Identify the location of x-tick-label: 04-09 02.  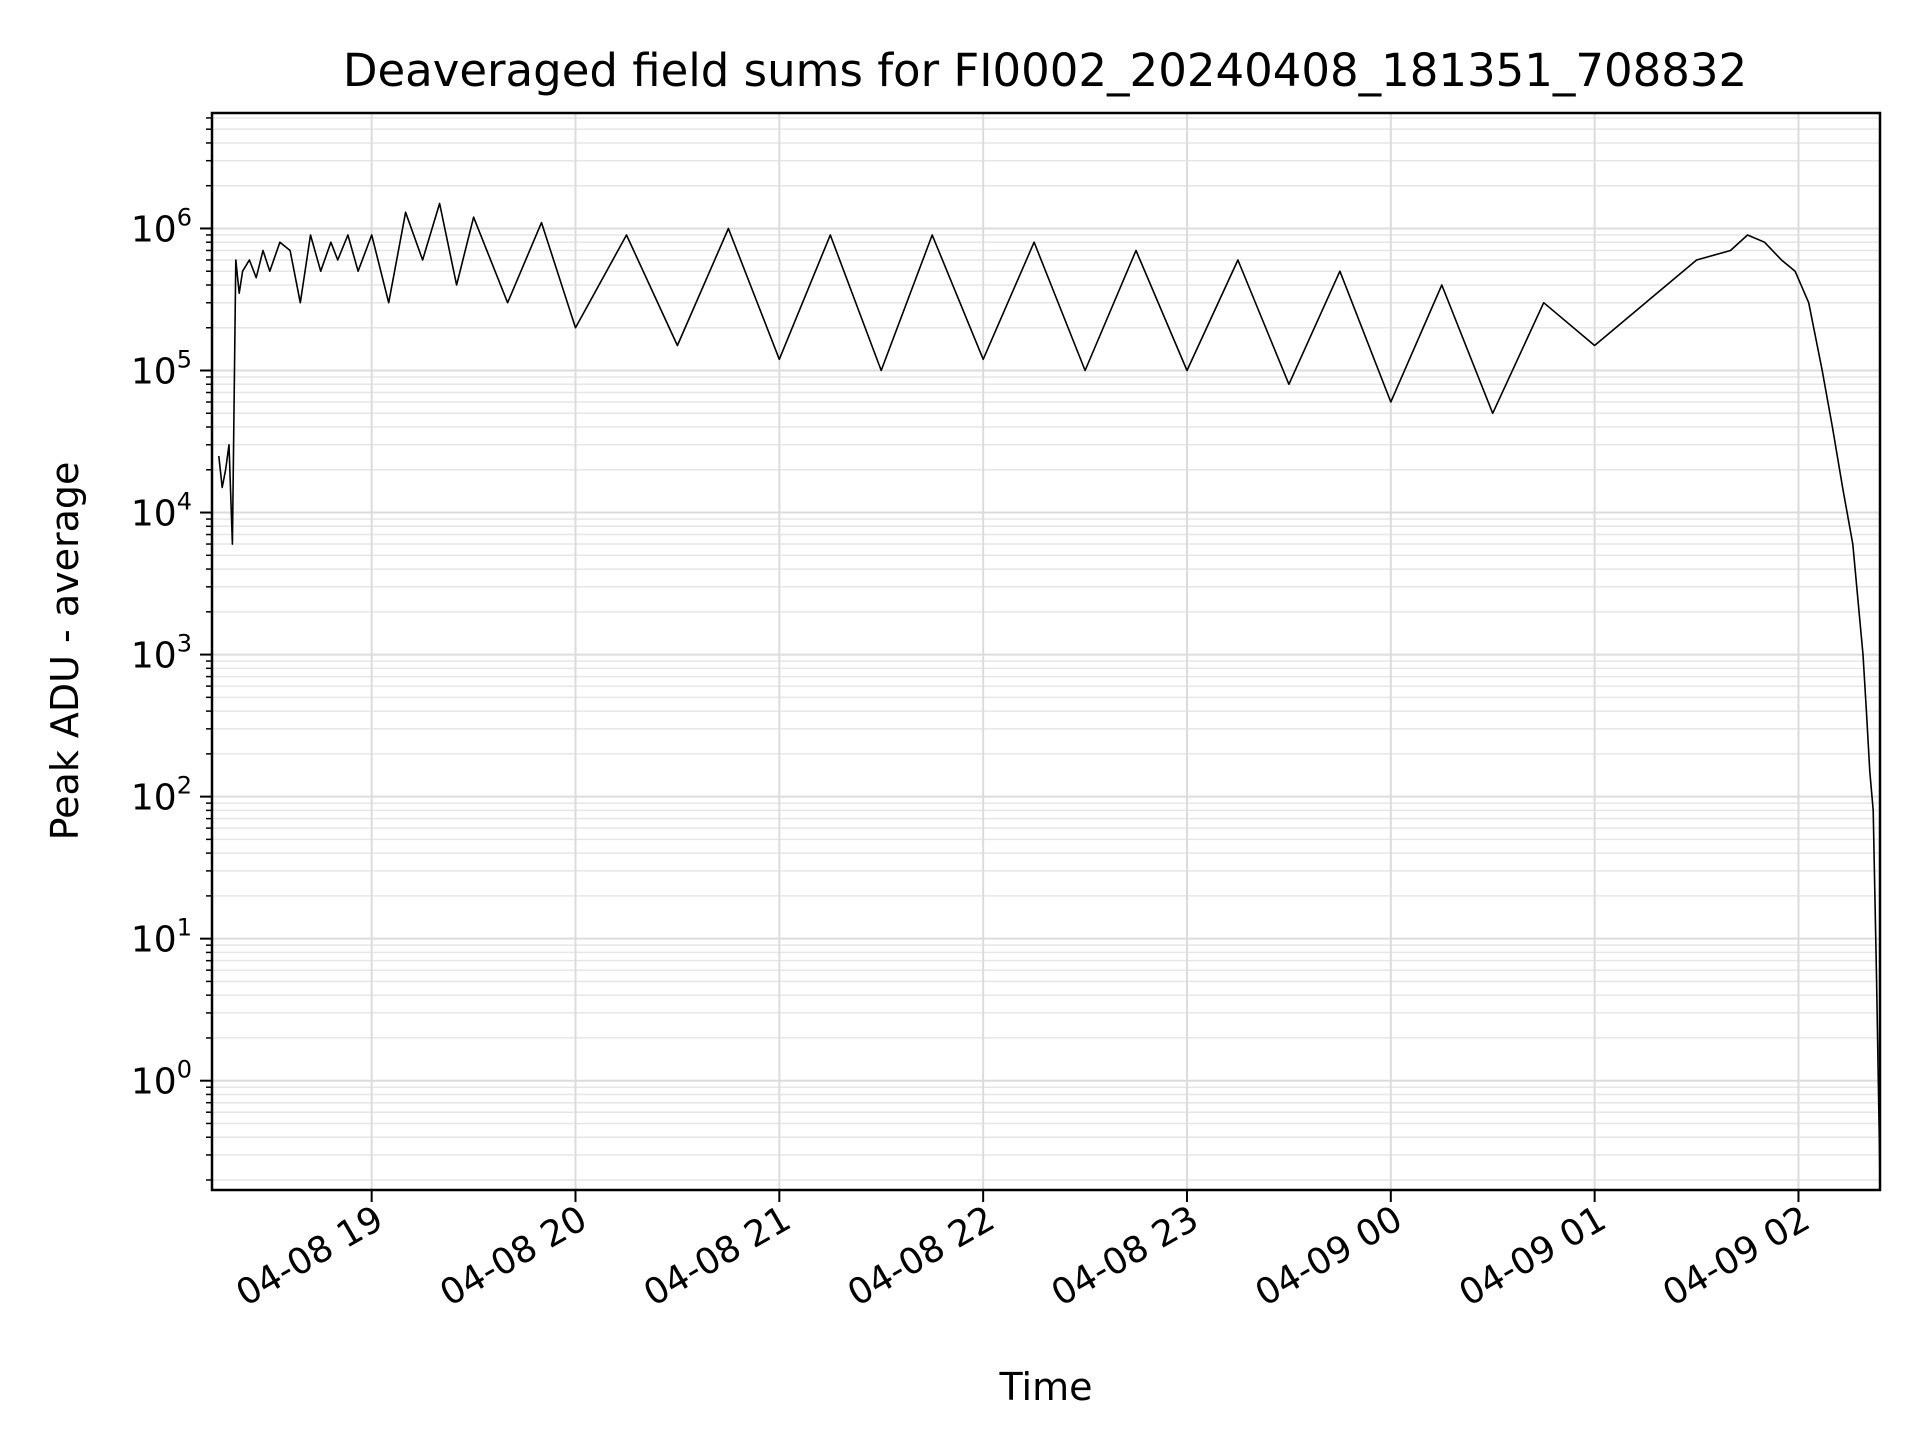
(1736, 1256).